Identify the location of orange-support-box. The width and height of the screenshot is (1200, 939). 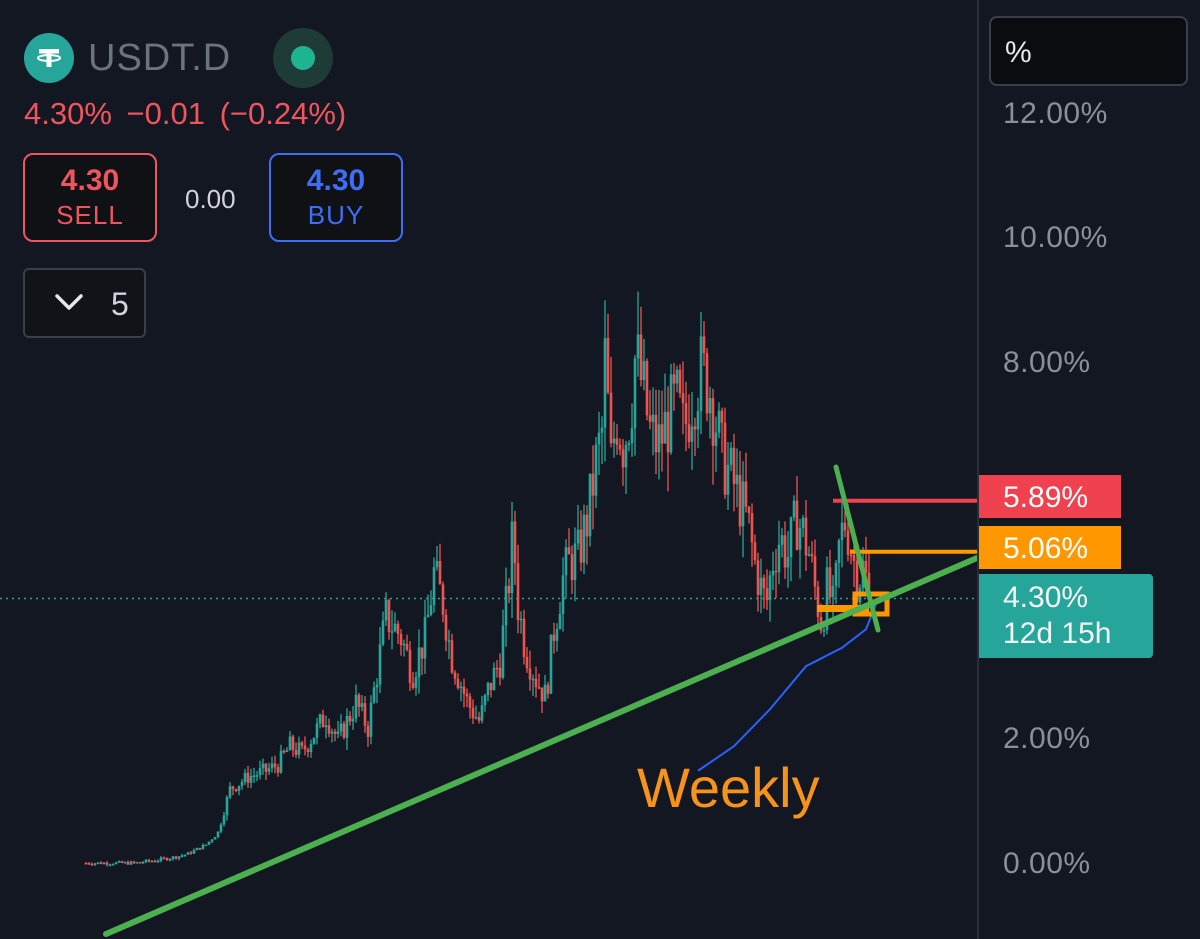
(843, 608).